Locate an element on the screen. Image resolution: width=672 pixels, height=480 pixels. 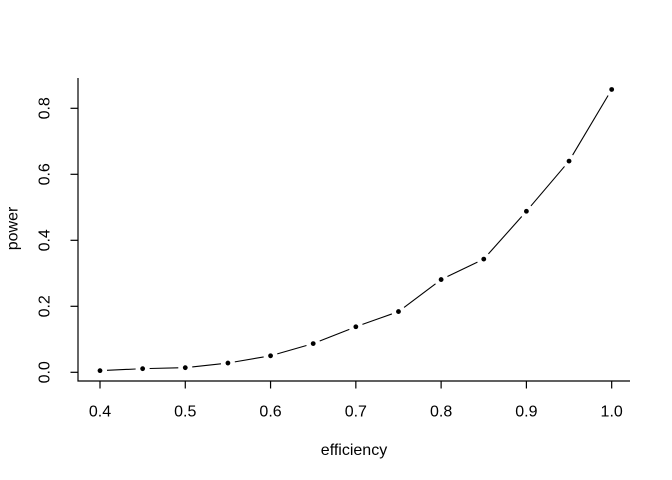
x-axis-tick-label: 1.0 is located at coordinates (612, 412).